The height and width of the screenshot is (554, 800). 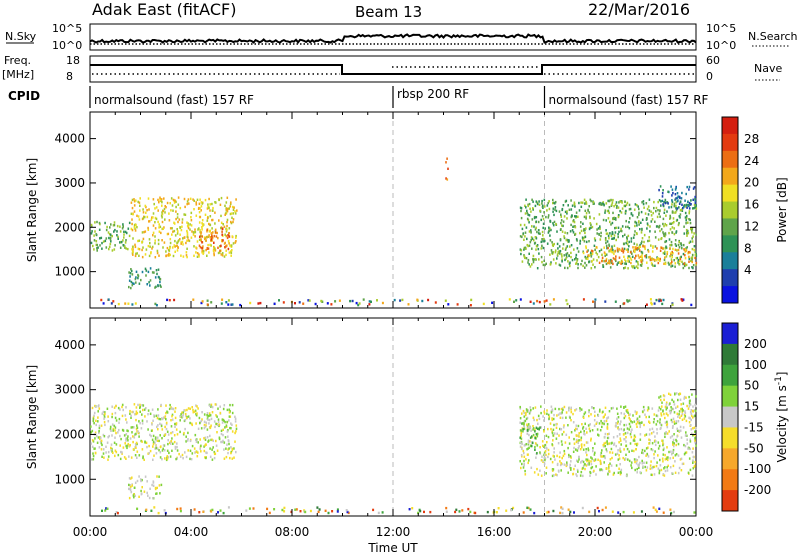 I want to click on time-axis: 00:00 04:00 08:00 12:00 16:00 20:00 00:00, so click(x=393, y=532).